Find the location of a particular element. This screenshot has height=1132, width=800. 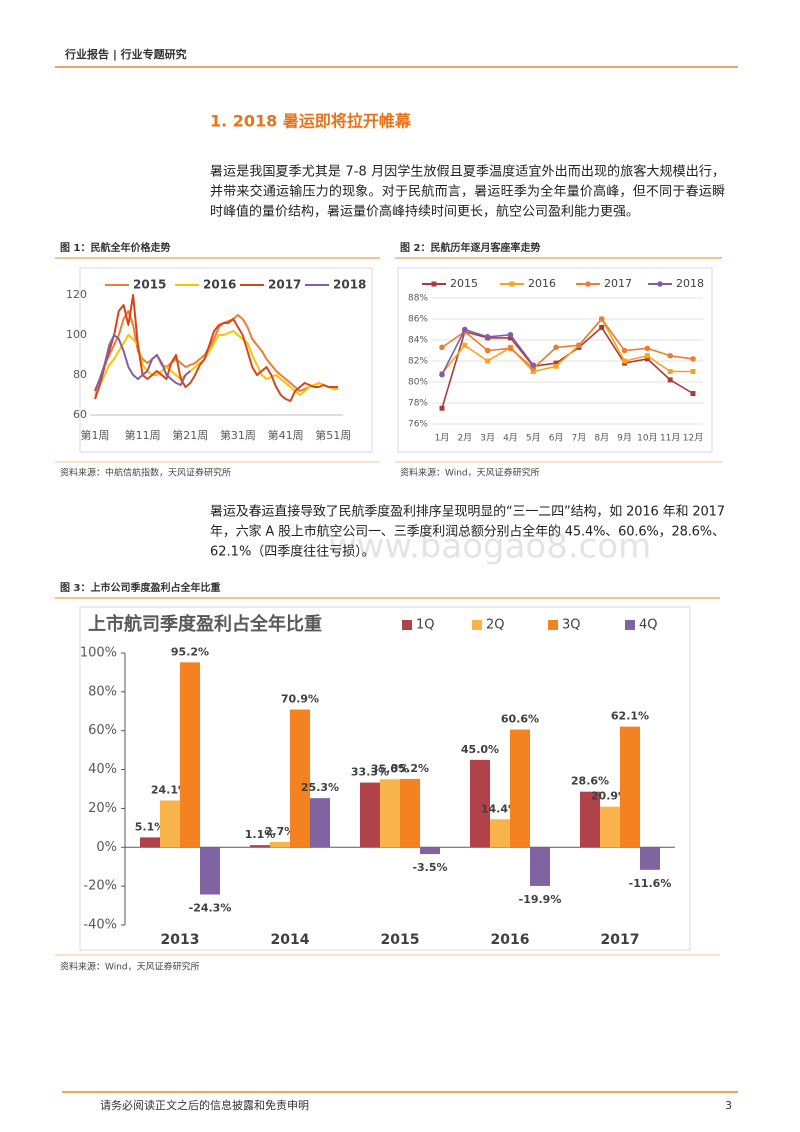

y-tick-label: 0% is located at coordinates (106, 847).